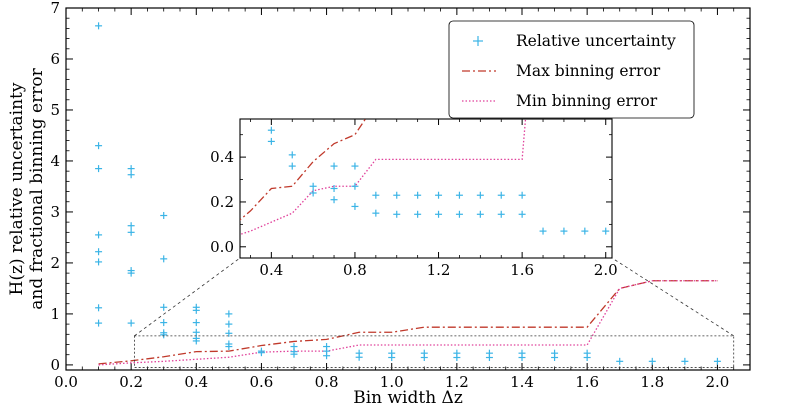 The width and height of the screenshot is (789, 411). Describe the element at coordinates (587, 101) in the screenshot. I see `legend-label-min-binning-error: Min binning error` at that location.